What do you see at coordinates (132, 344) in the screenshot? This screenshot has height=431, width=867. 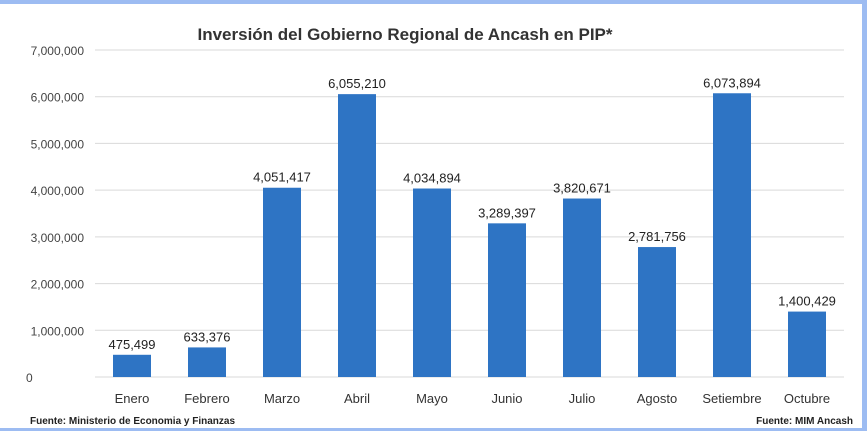 I see `data-label: 475,499` at bounding box center [132, 344].